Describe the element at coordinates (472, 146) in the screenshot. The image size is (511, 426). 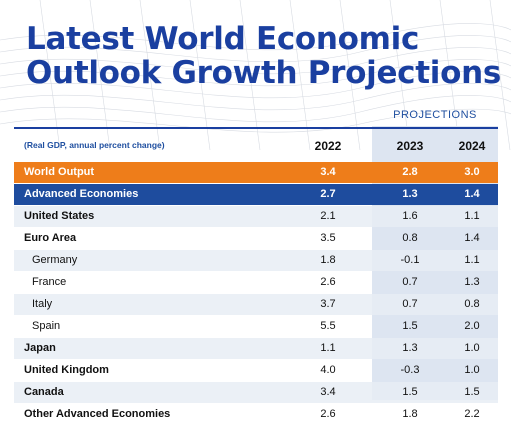
I see `year-header-2024: 2024` at that location.